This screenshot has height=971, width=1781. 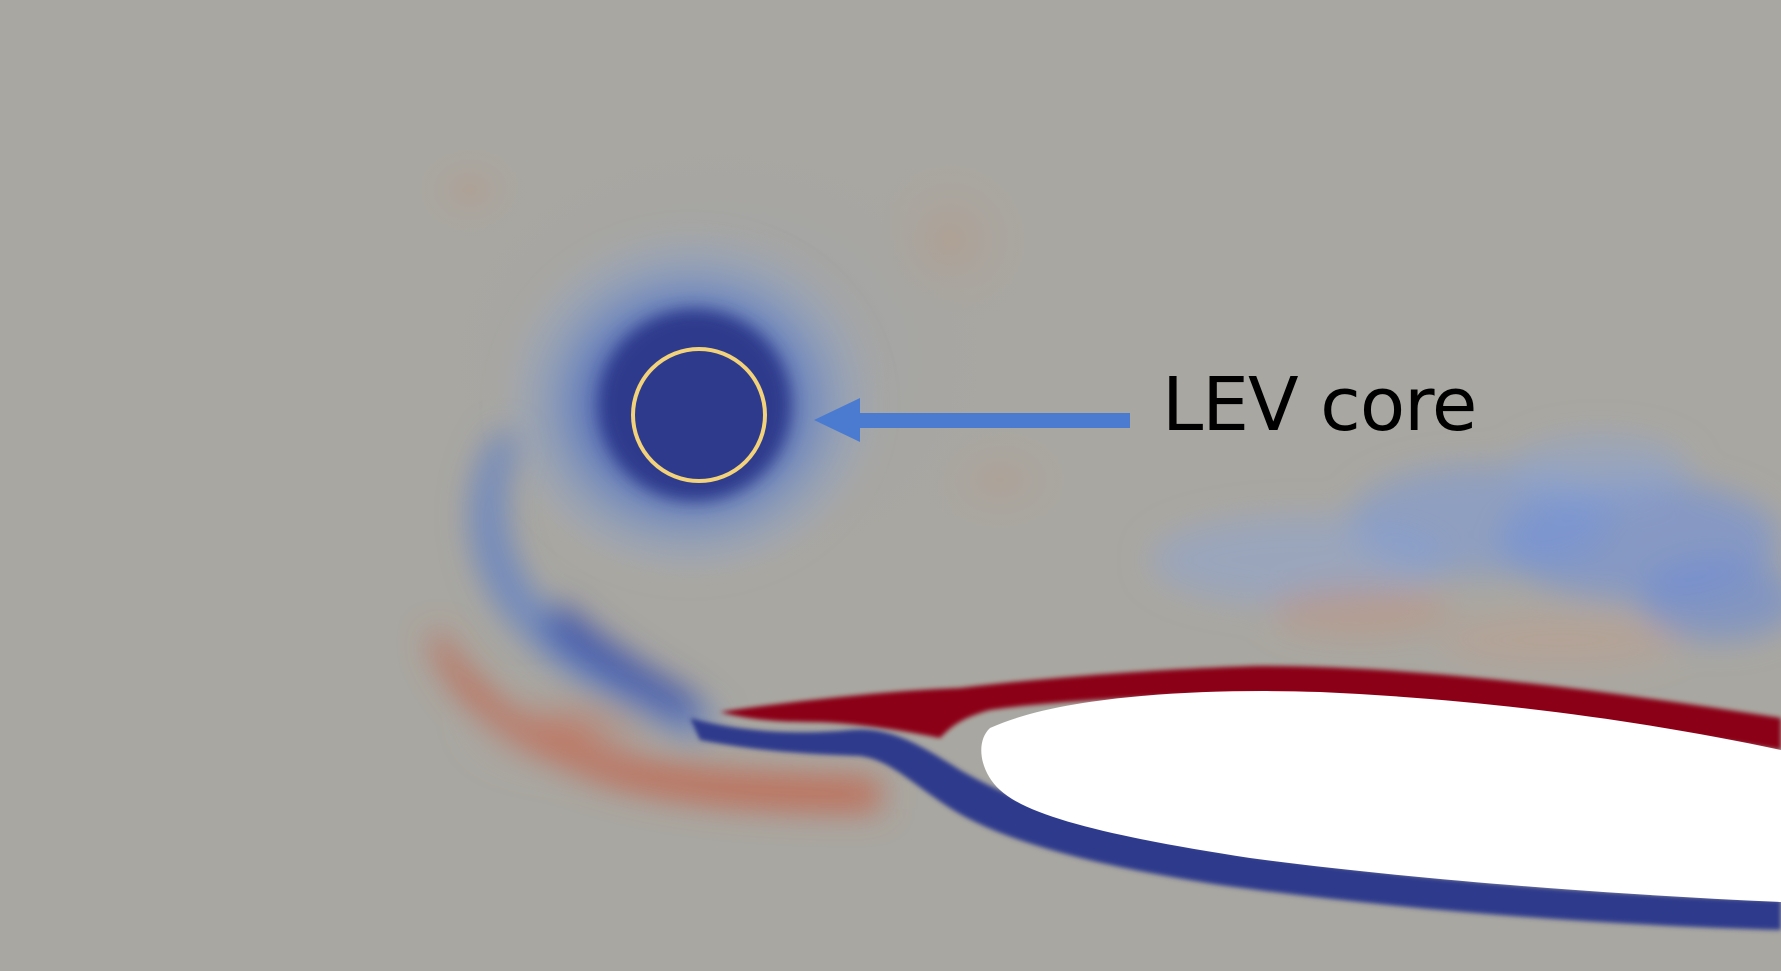 I want to click on pressure-side-shear-layer, so click(x=1235, y=824).